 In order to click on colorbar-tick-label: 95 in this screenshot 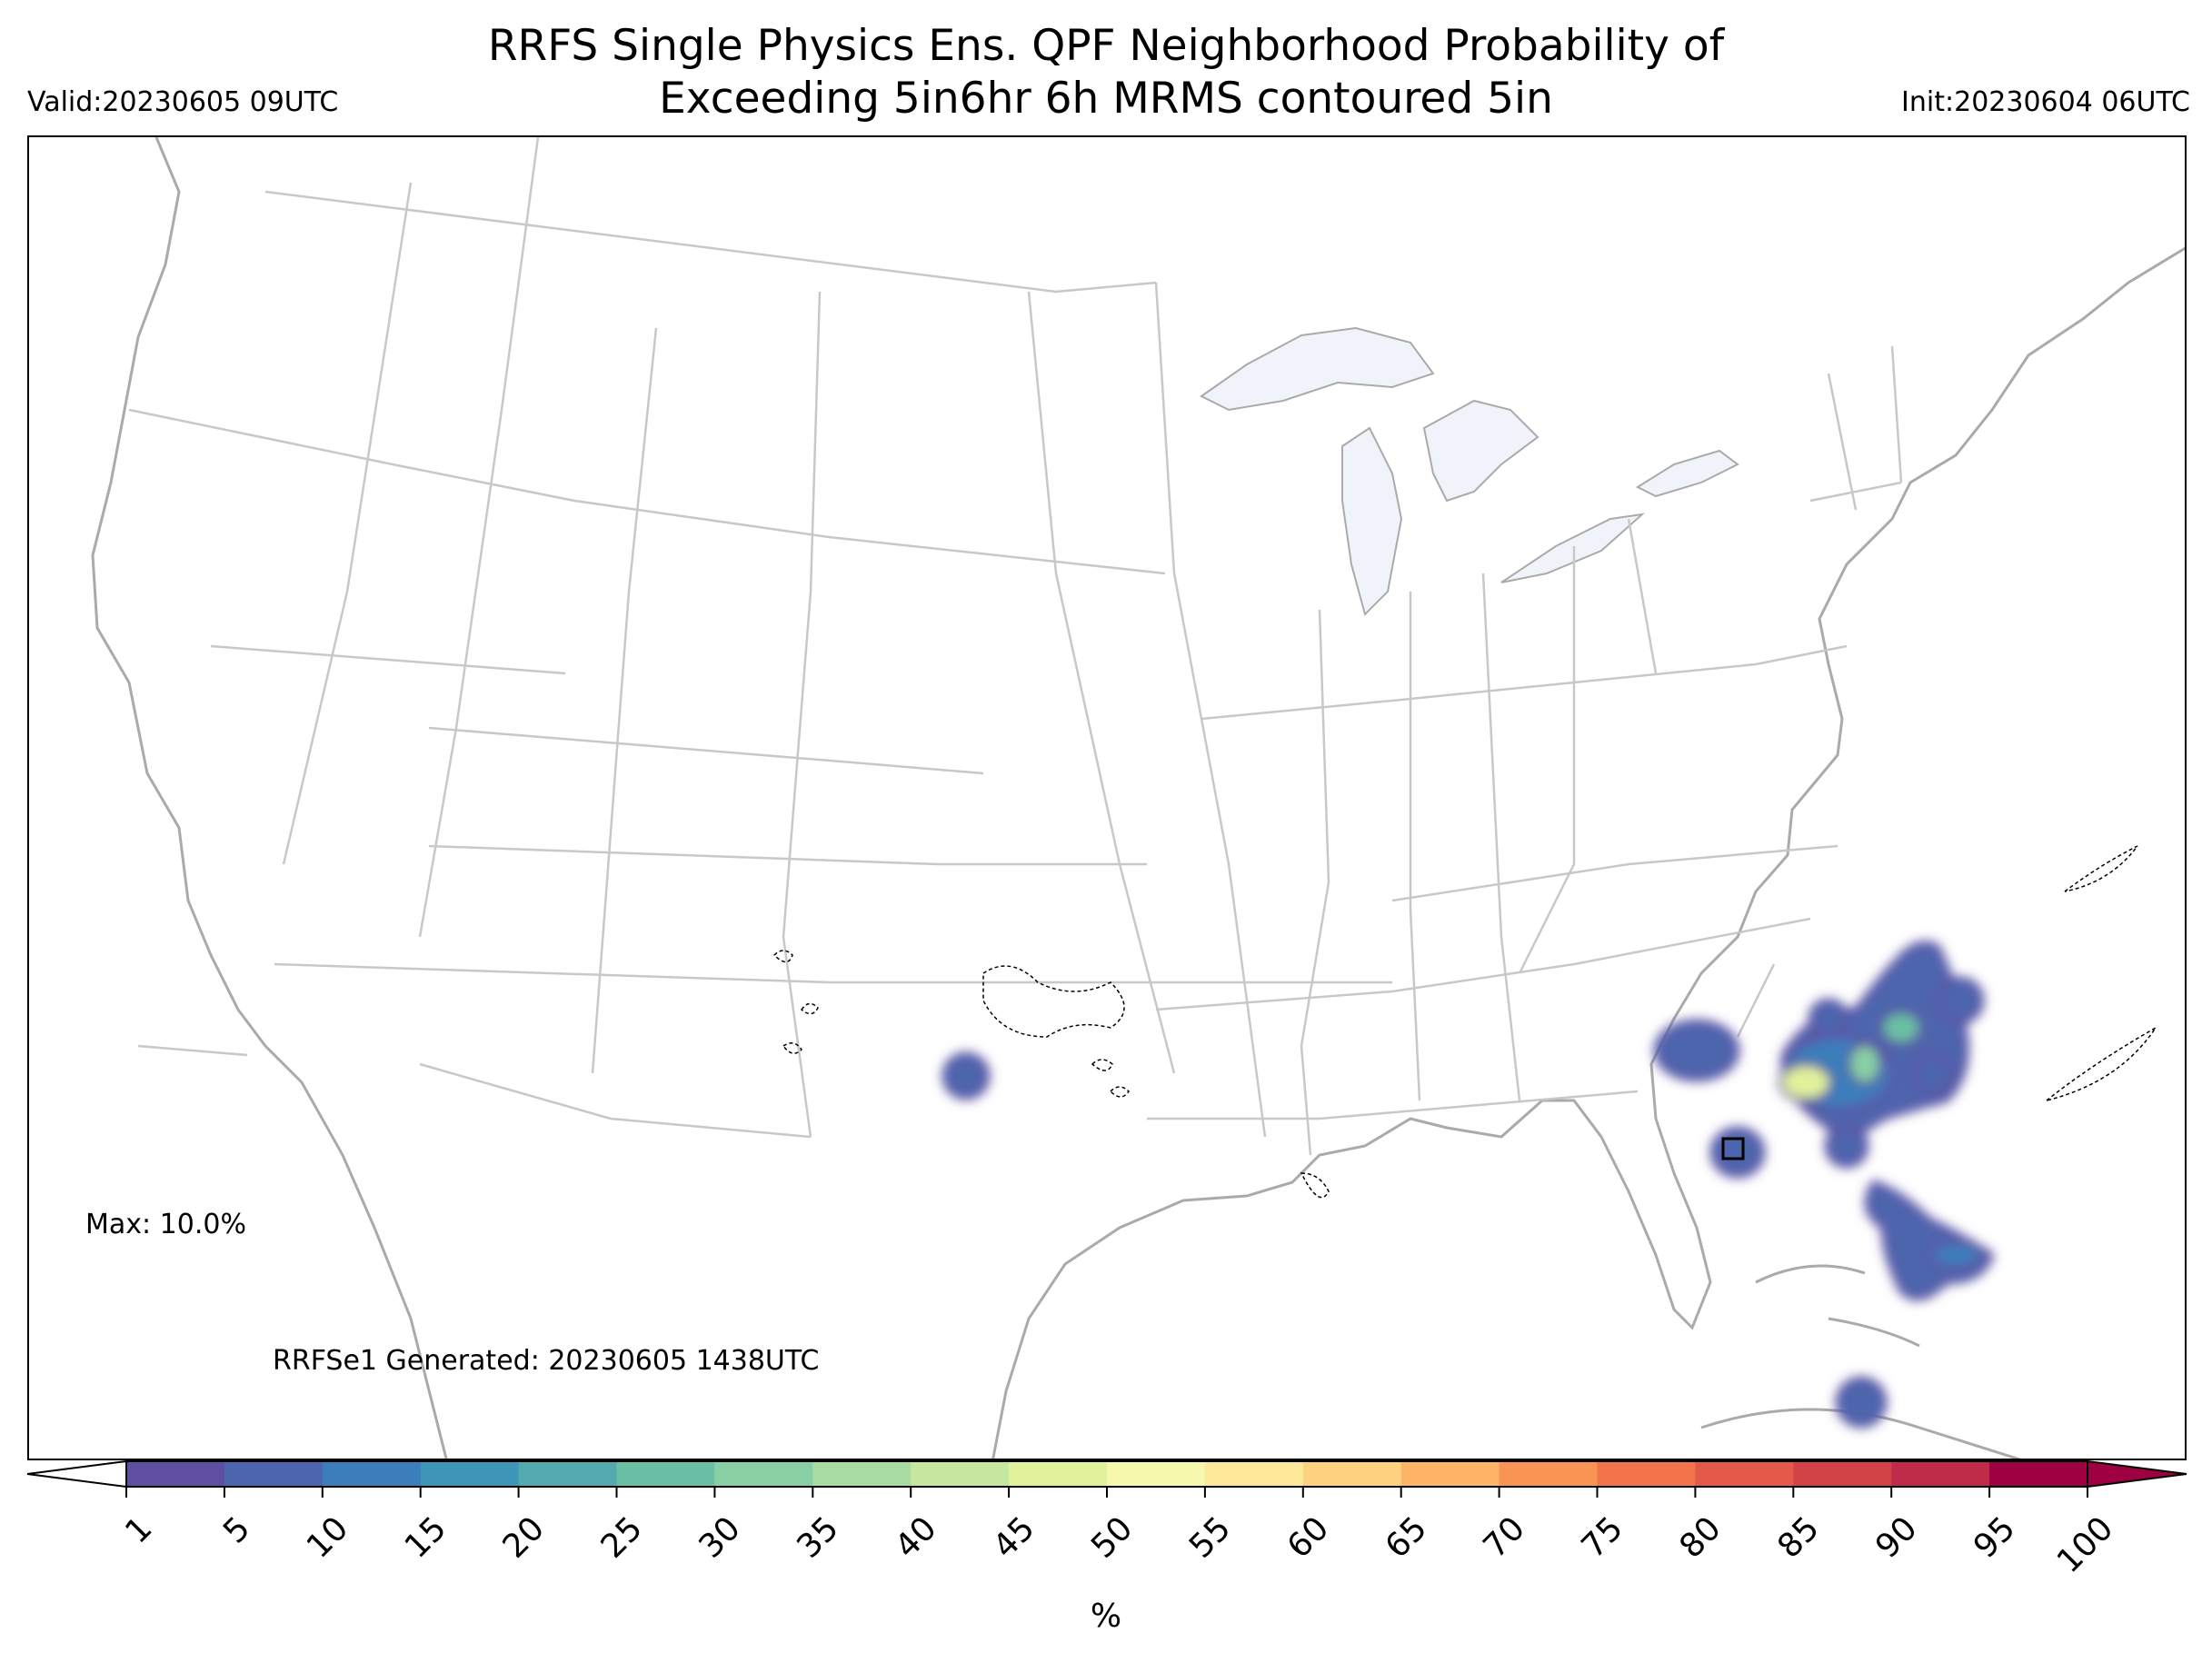, I will do `click(1995, 1537)`.